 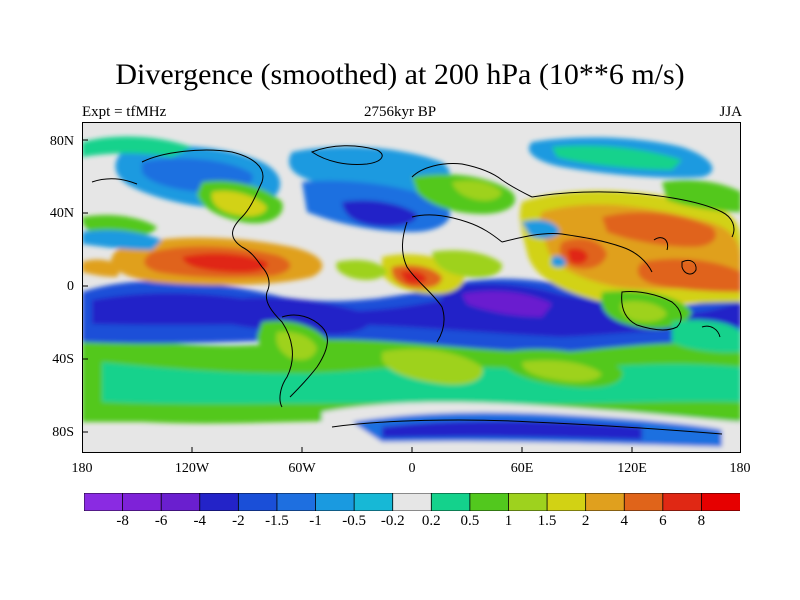 I want to click on period-label: 2756kyr BP, so click(x=400, y=112).